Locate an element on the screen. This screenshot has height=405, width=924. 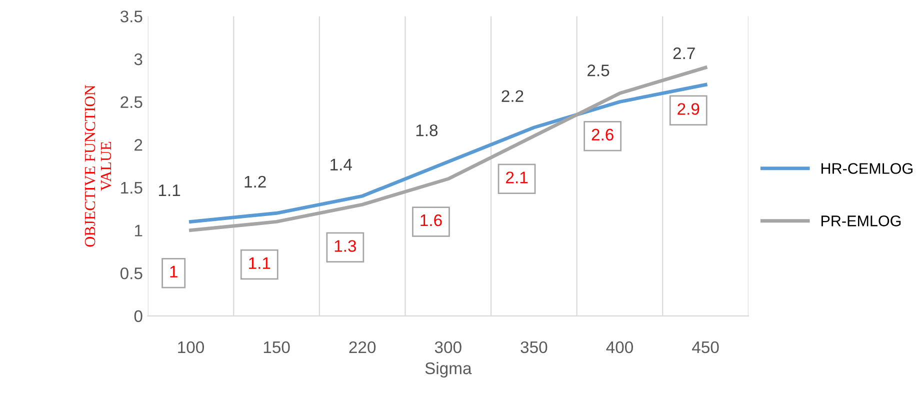
y-tick-label: 1.5 is located at coordinates (131, 188).